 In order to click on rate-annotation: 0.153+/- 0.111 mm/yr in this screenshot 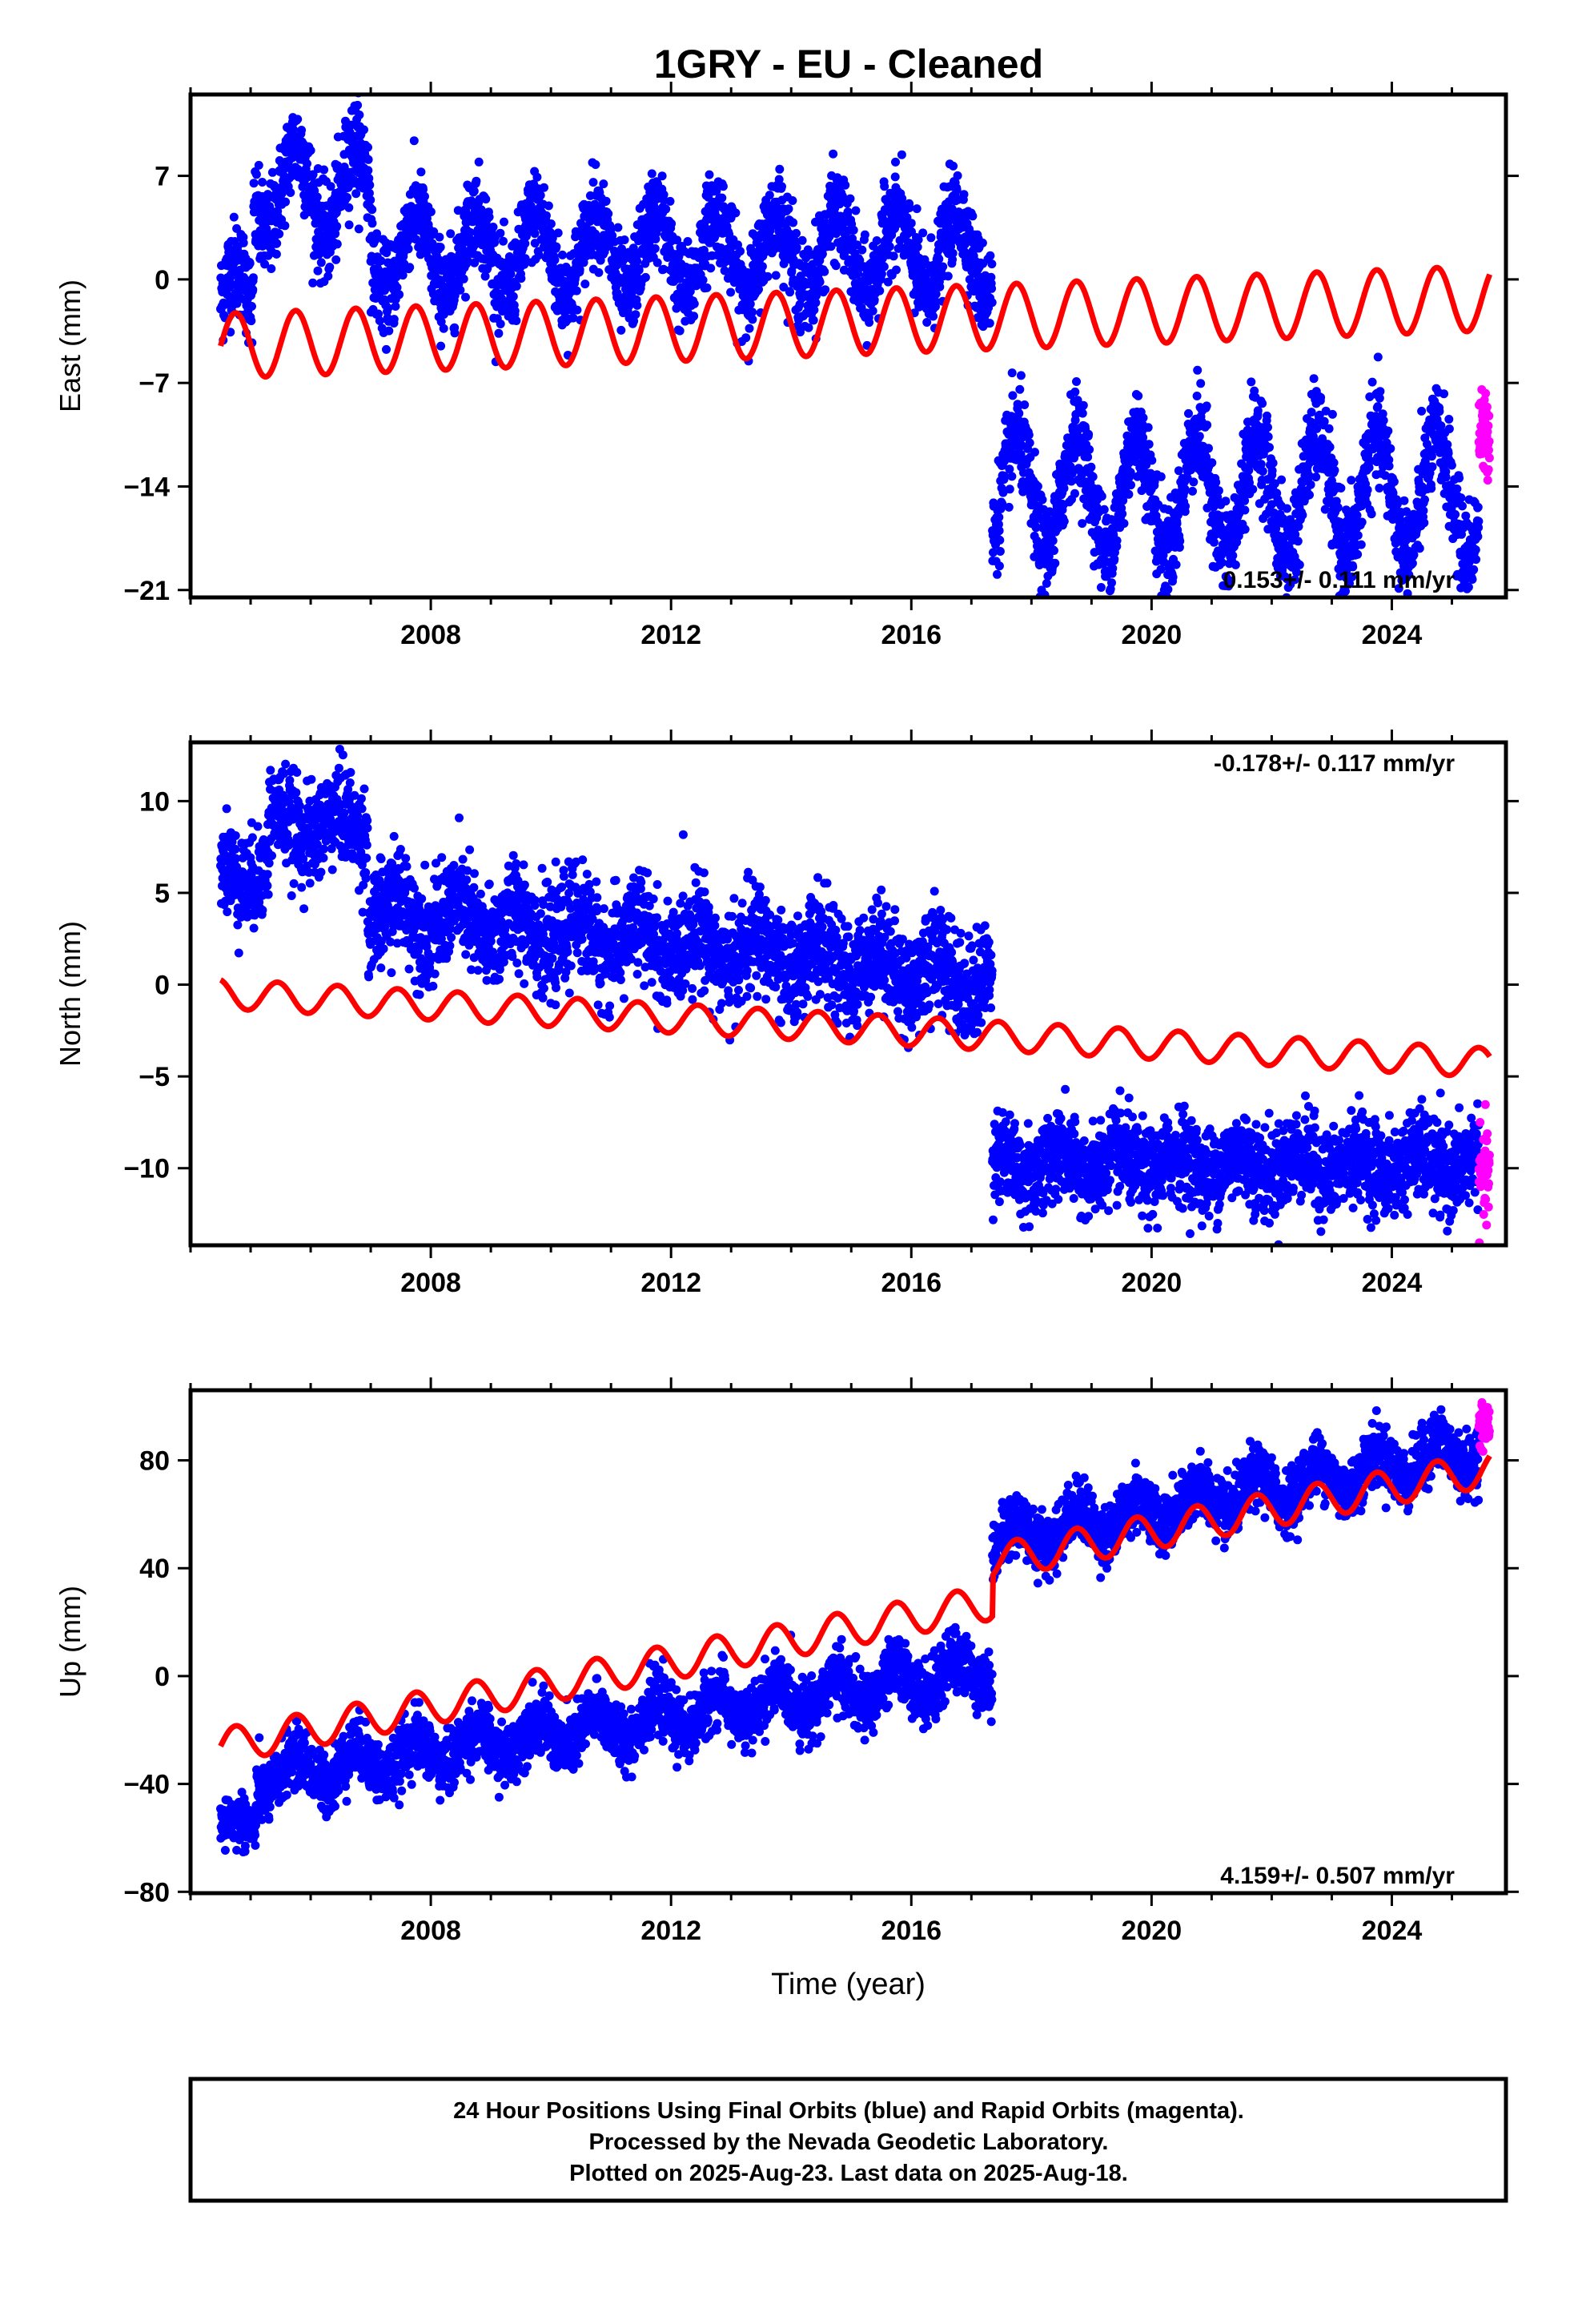, I will do `click(1339, 580)`.